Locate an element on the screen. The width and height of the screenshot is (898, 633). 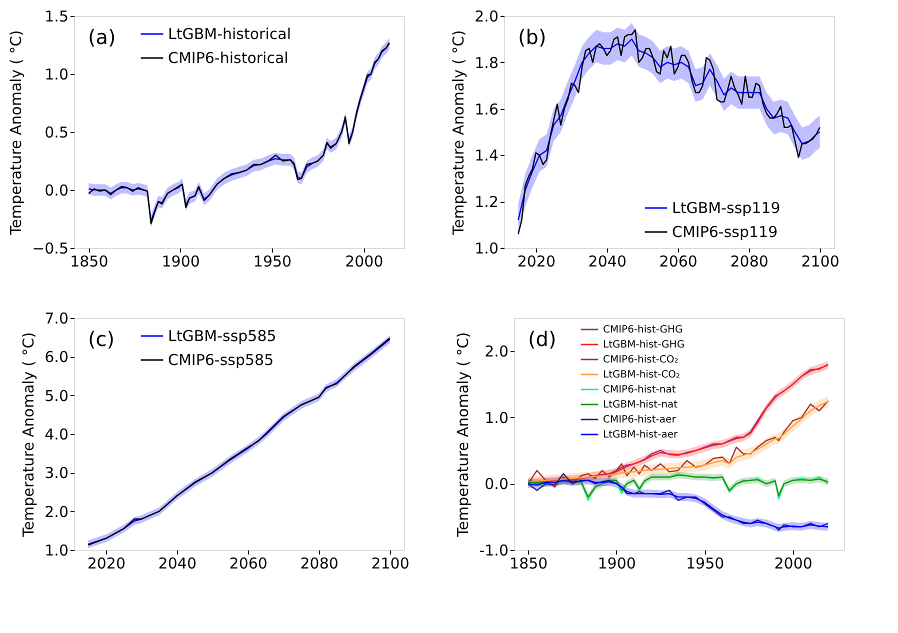
legend-label: CMIP6-ssp585 is located at coordinates (221, 360).